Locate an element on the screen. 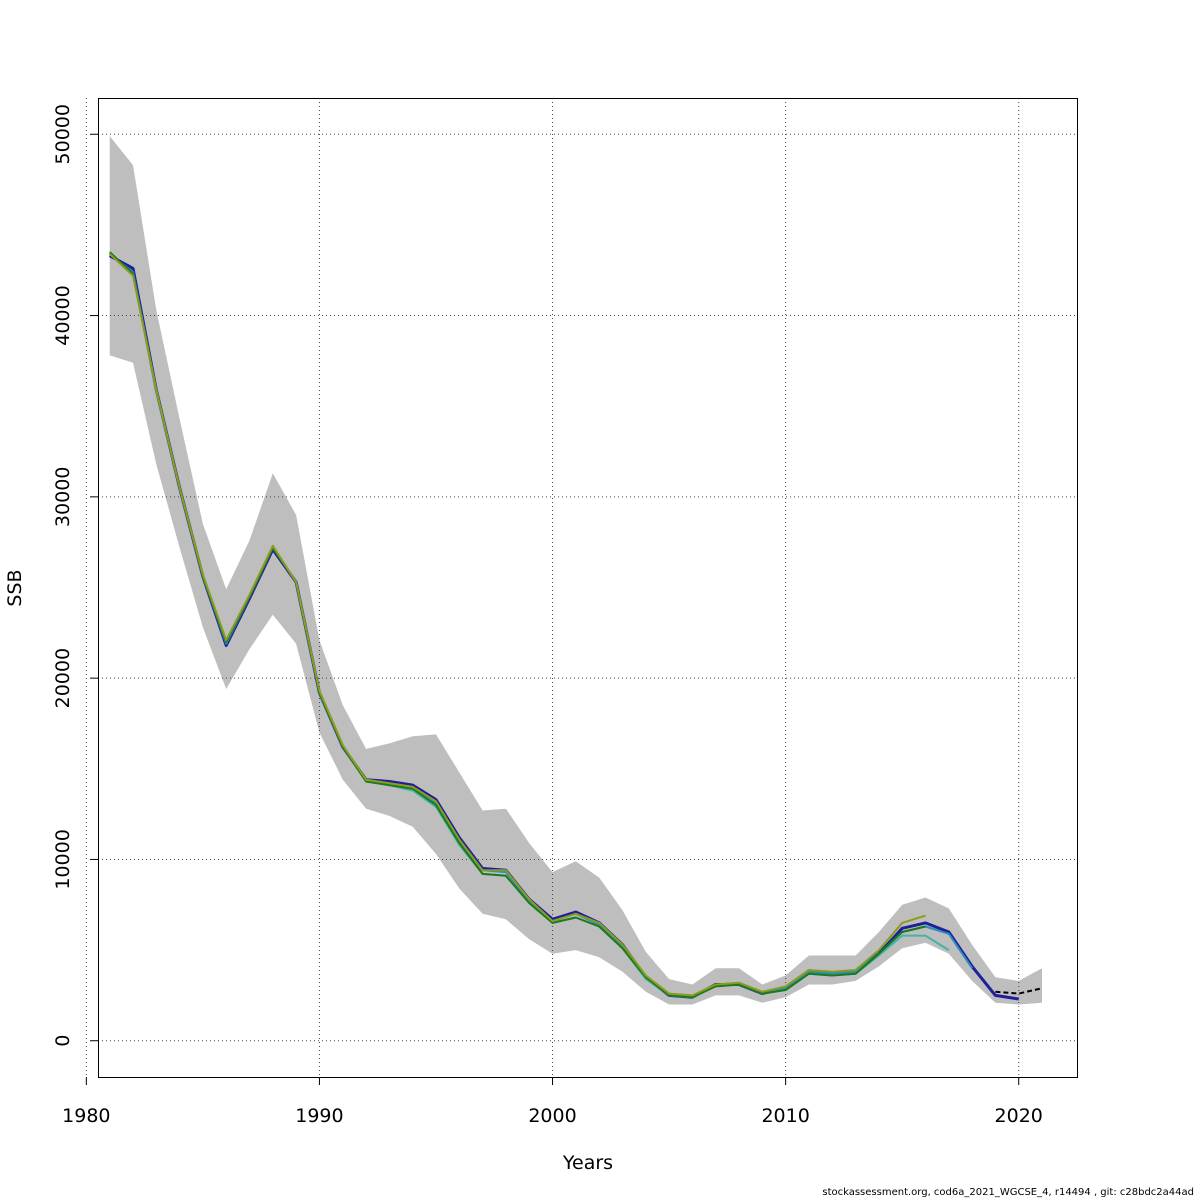 Image resolution: width=1200 pixels, height=1200 pixels. x-axis-title: Years is located at coordinates (587, 1163).